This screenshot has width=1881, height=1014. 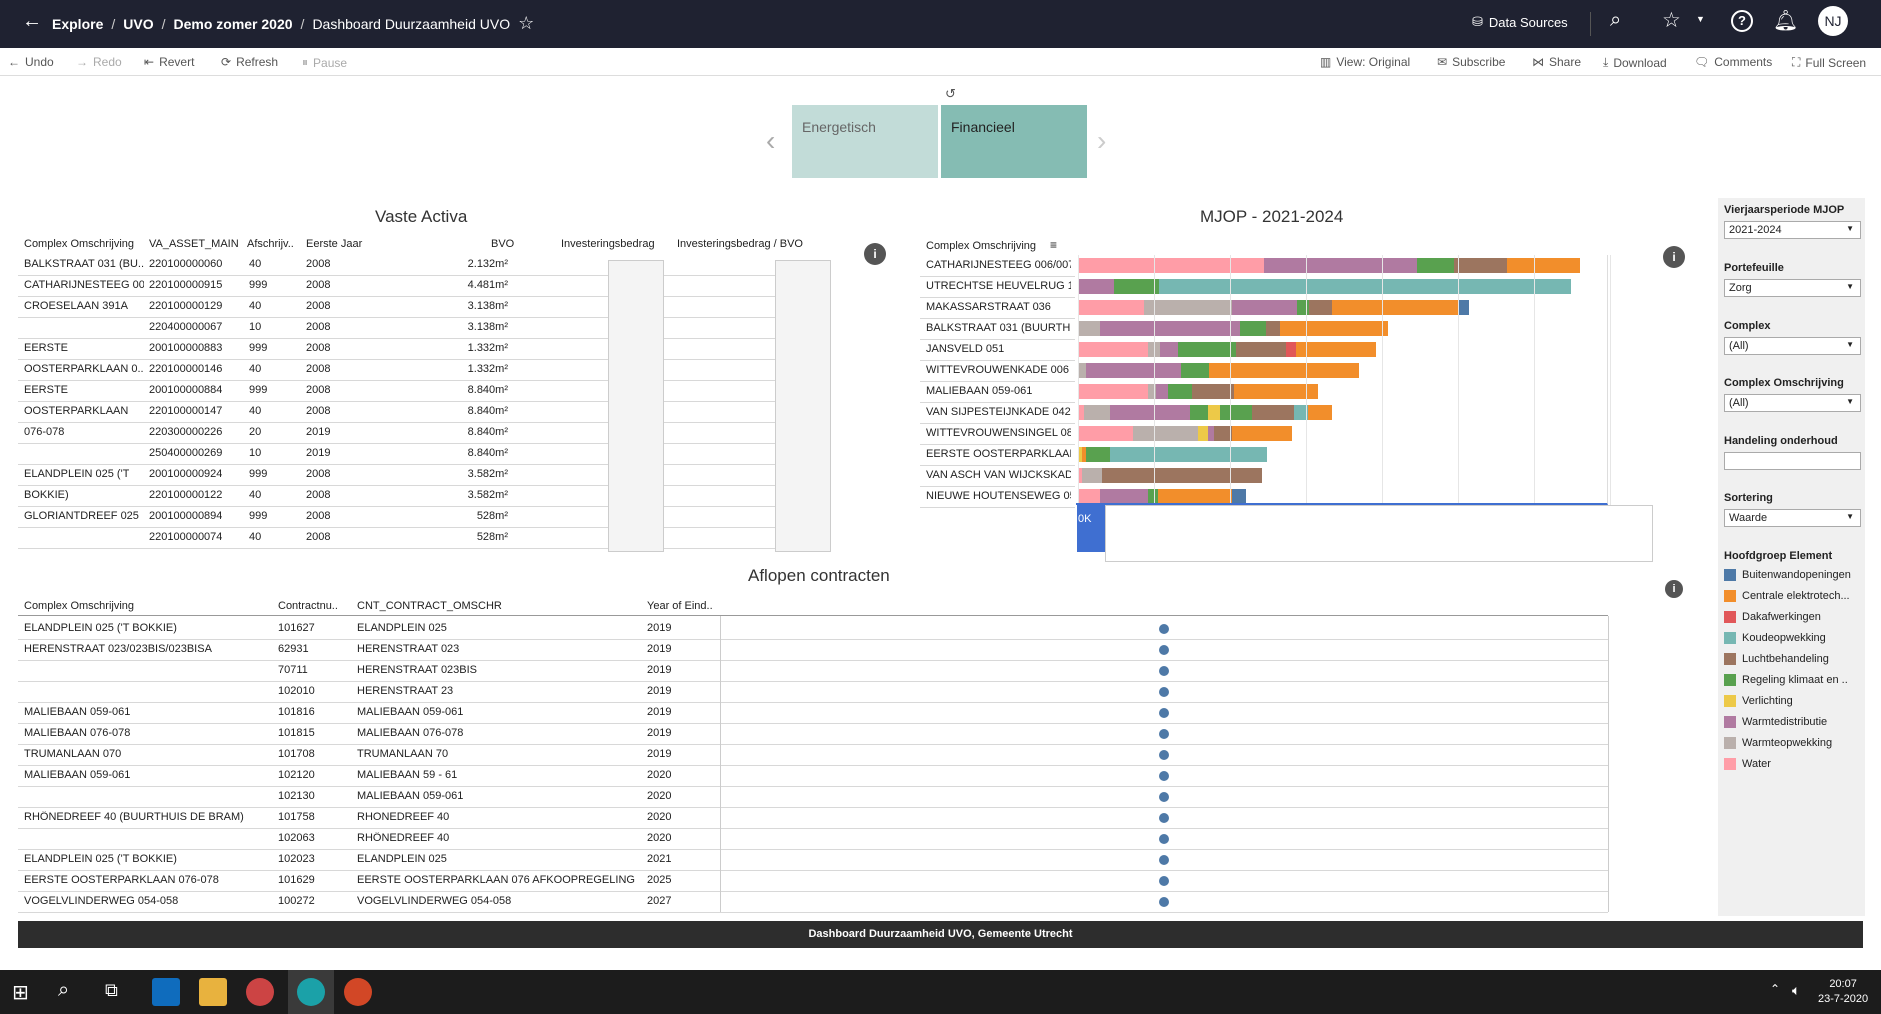 What do you see at coordinates (526, 23) in the screenshot?
I see `favorite-star-icon: ☆` at bounding box center [526, 23].